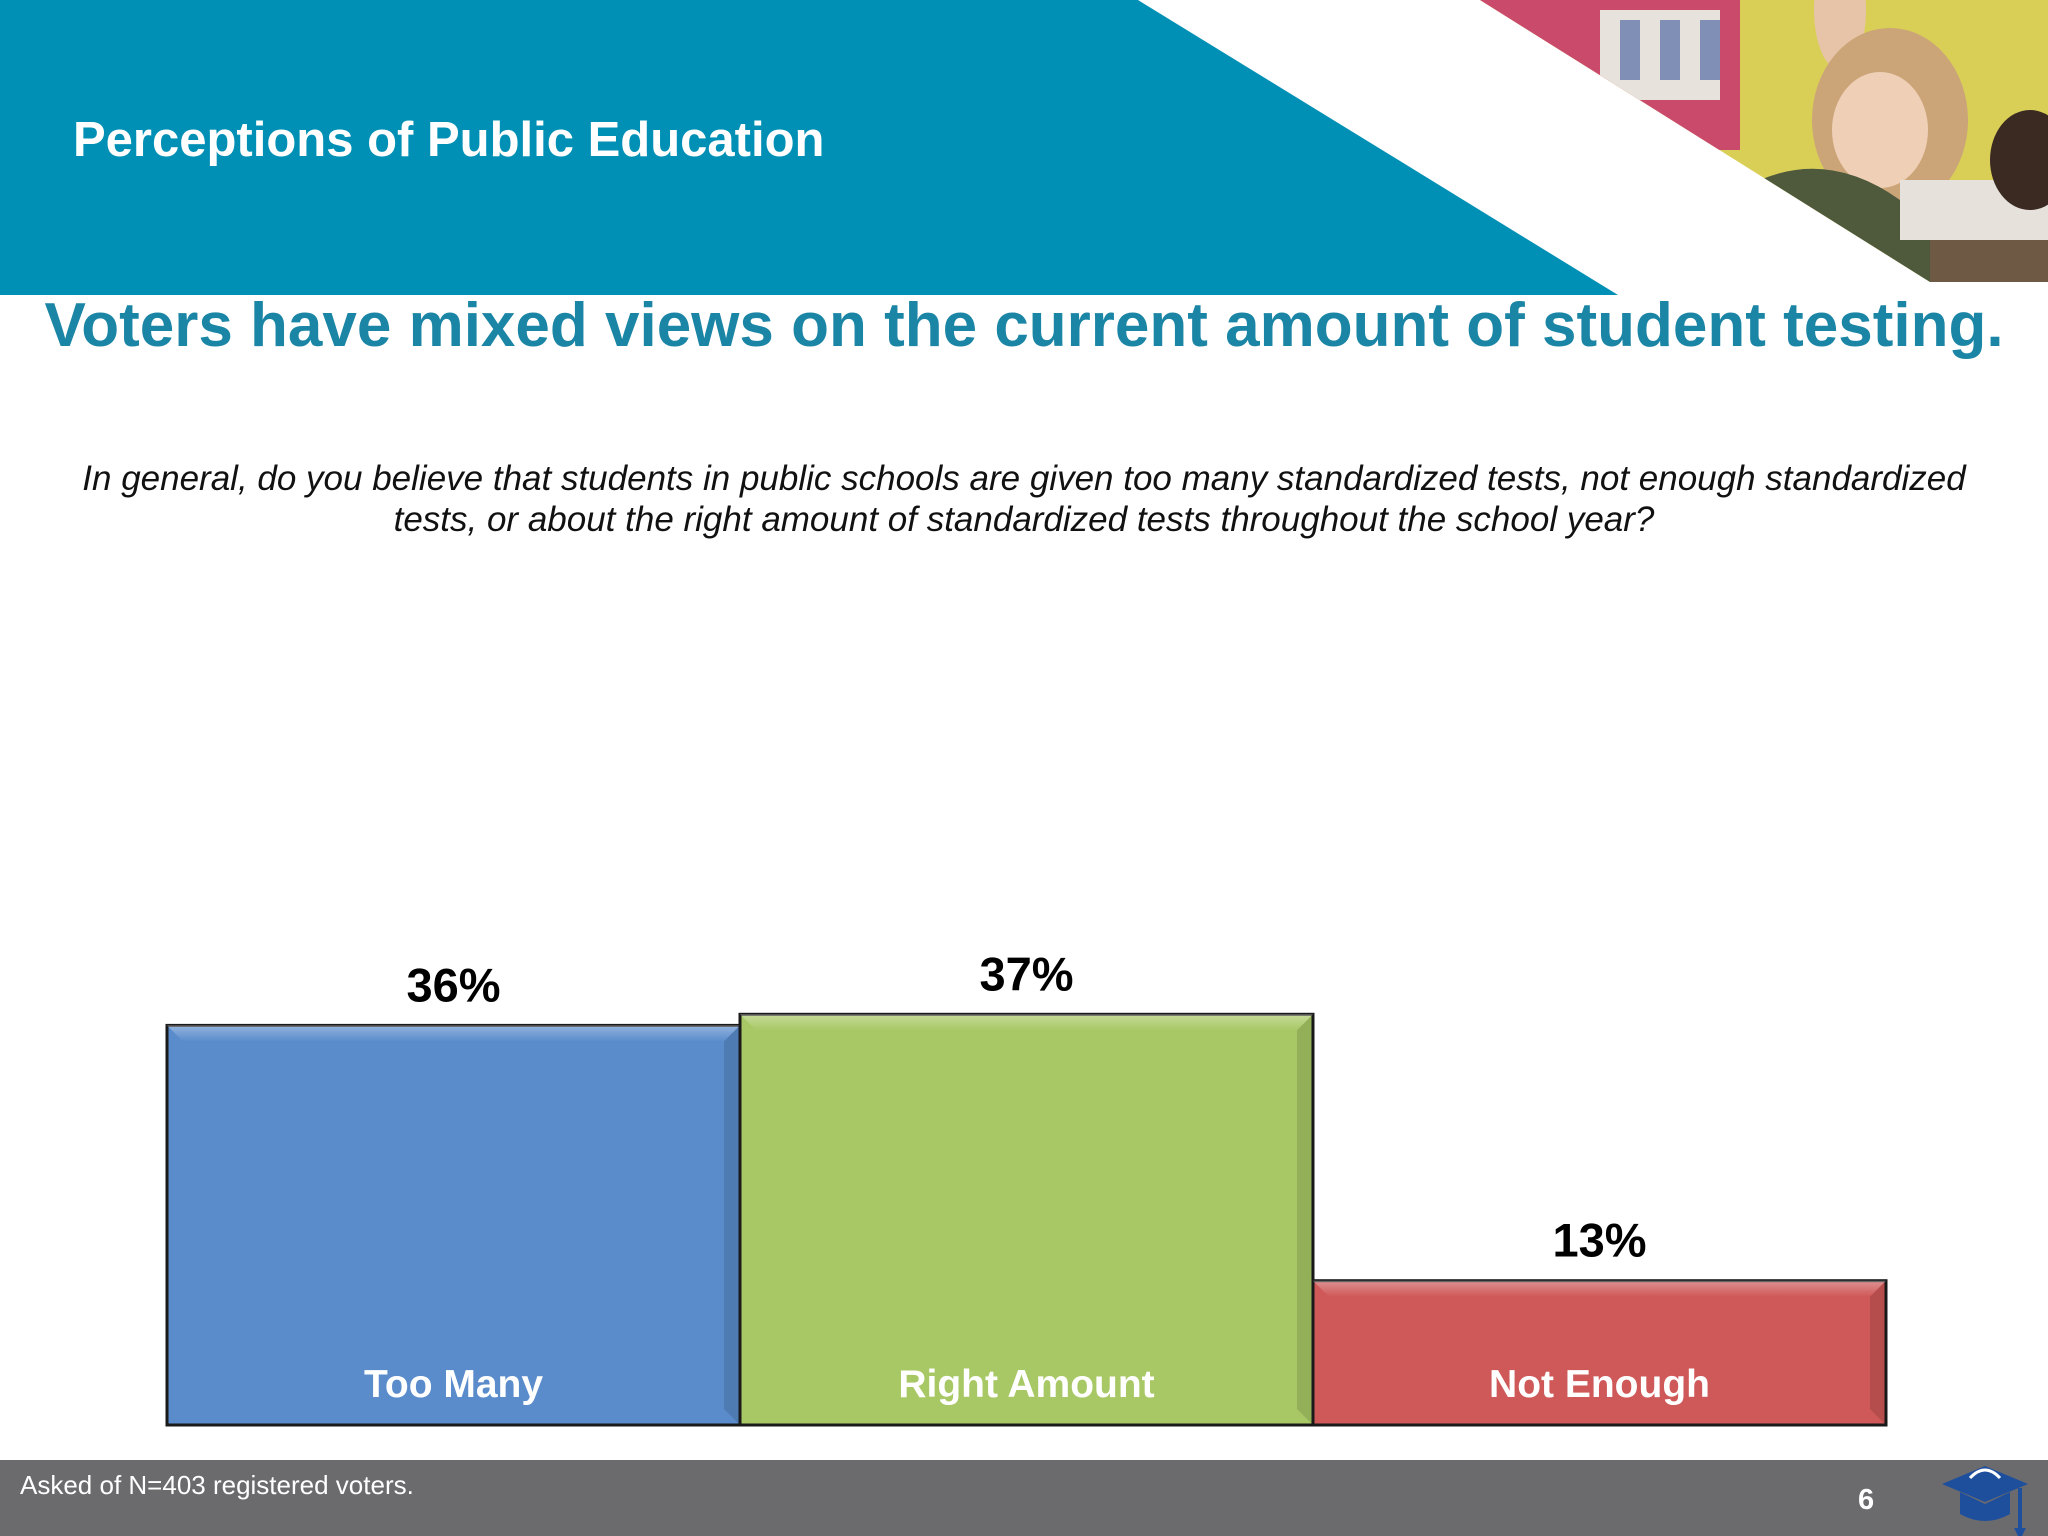  I want to click on category-label: Too Many, so click(453, 1384).